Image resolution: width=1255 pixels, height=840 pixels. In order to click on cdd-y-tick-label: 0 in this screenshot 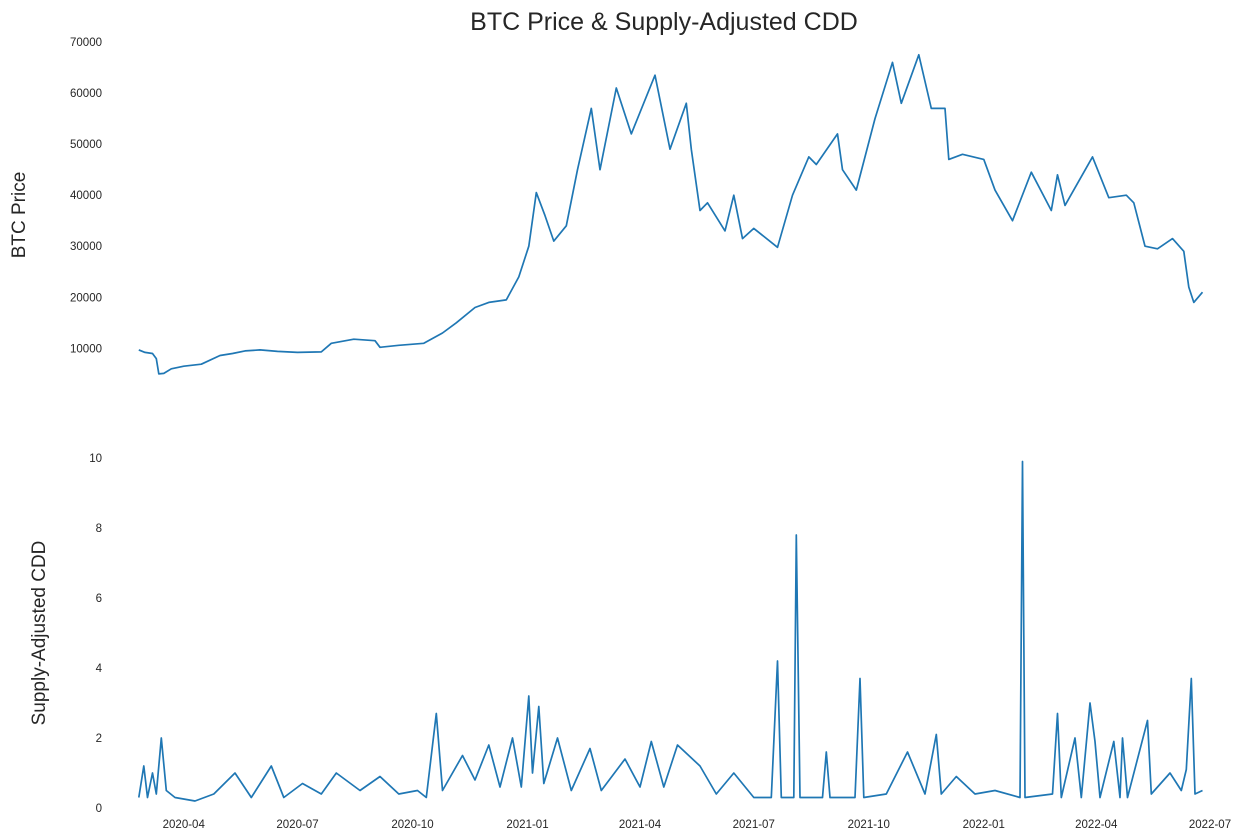, I will do `click(99, 809)`.